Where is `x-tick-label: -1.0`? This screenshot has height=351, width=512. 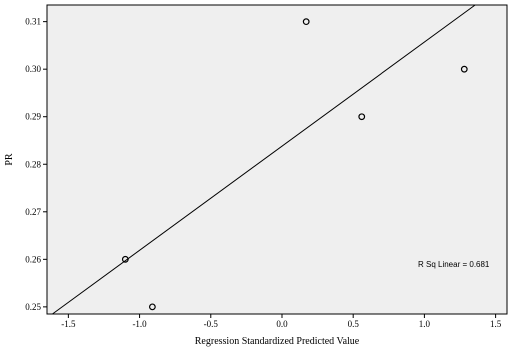 x-tick-label: -1.0 is located at coordinates (139, 324).